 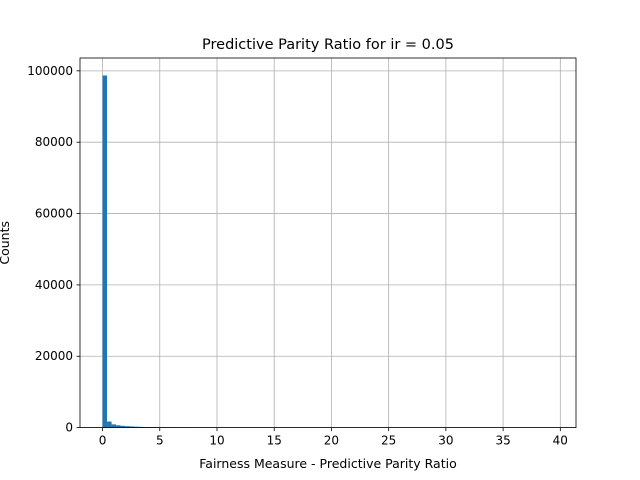 What do you see at coordinates (274, 441) in the screenshot?
I see `x-tick-label: 15` at bounding box center [274, 441].